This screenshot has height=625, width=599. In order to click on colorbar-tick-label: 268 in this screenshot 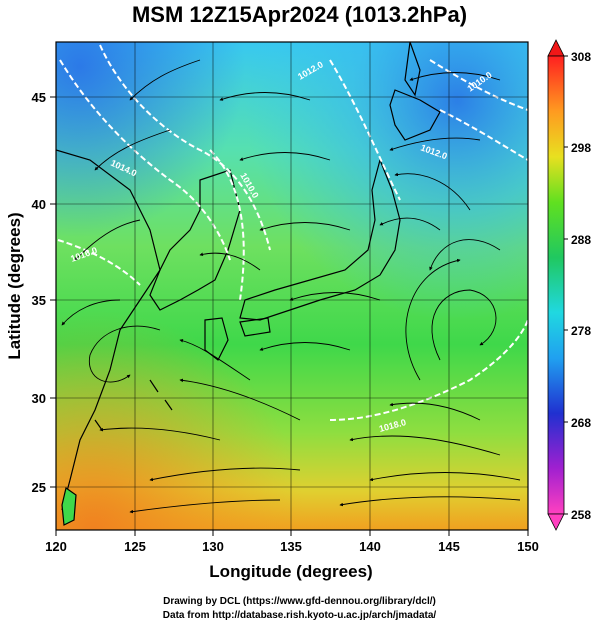, I will do `click(581, 423)`.